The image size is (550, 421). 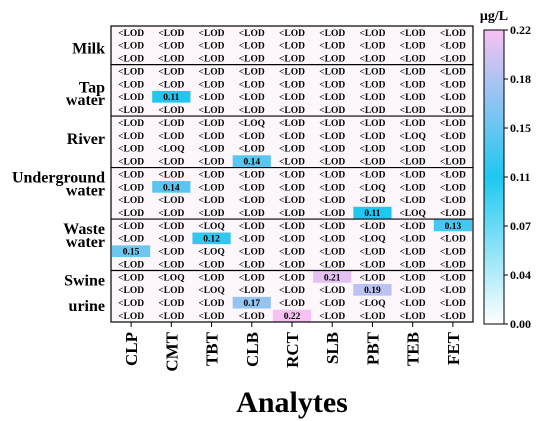 I want to click on row-group-label: Tap, so click(x=92, y=87).